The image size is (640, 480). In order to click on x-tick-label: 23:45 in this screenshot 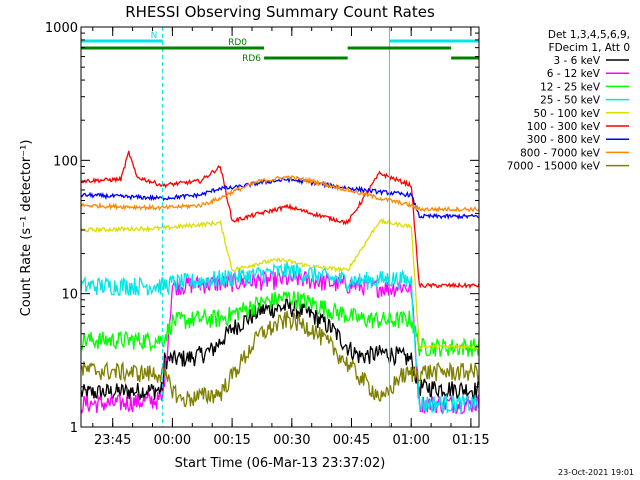, I will do `click(112, 440)`.